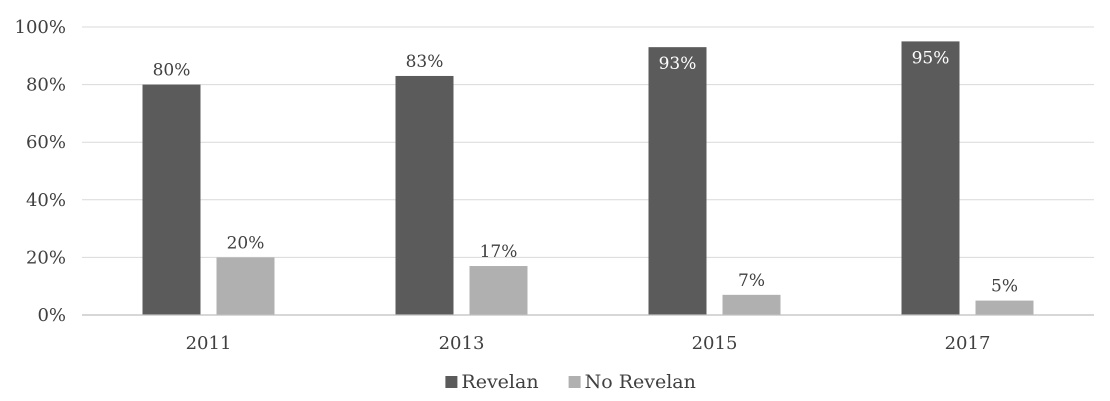 Image resolution: width=1110 pixels, height=401 pixels. Describe the element at coordinates (499, 252) in the screenshot. I see `data-label: 17%` at that location.